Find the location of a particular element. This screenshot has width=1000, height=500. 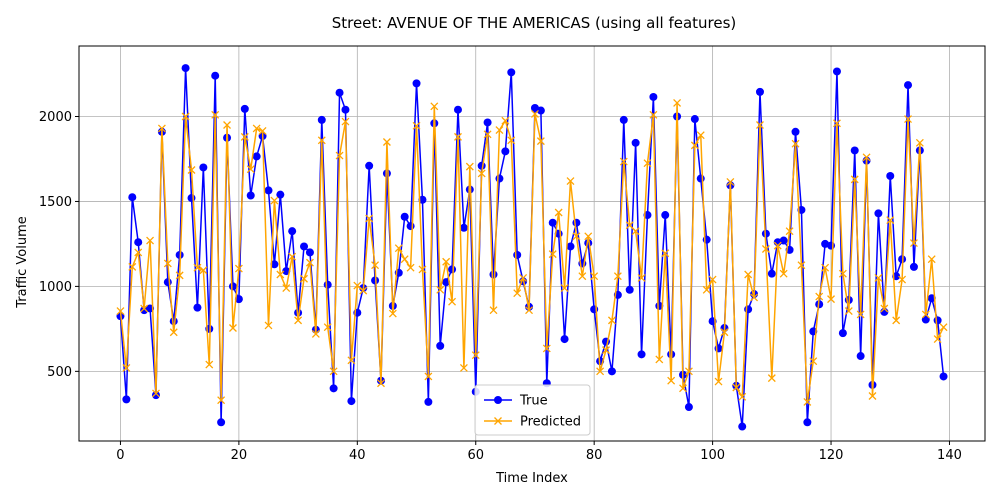

legend-box is located at coordinates (532, 410).